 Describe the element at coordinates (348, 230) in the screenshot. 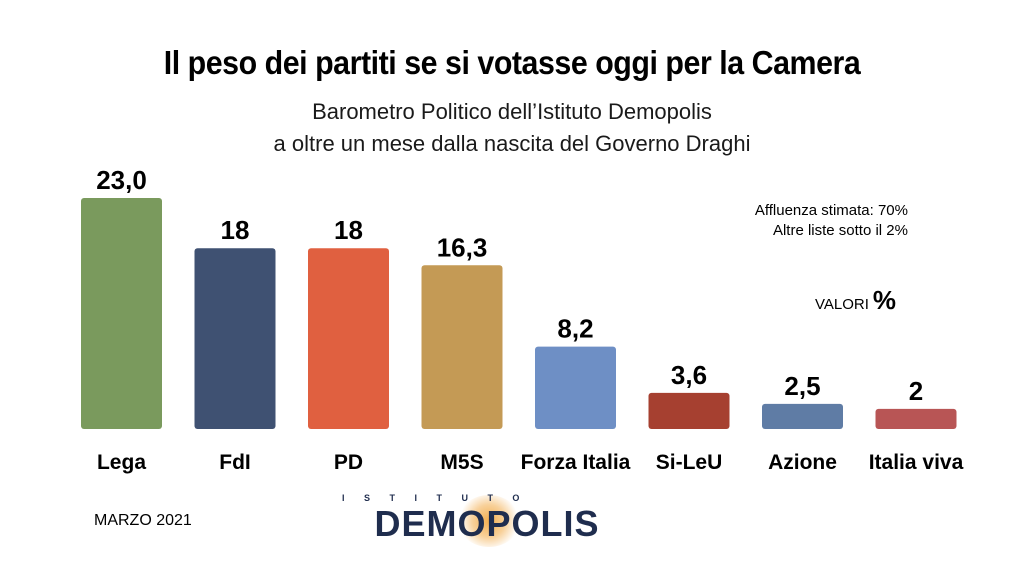

I see `value-label-pd: 18` at that location.